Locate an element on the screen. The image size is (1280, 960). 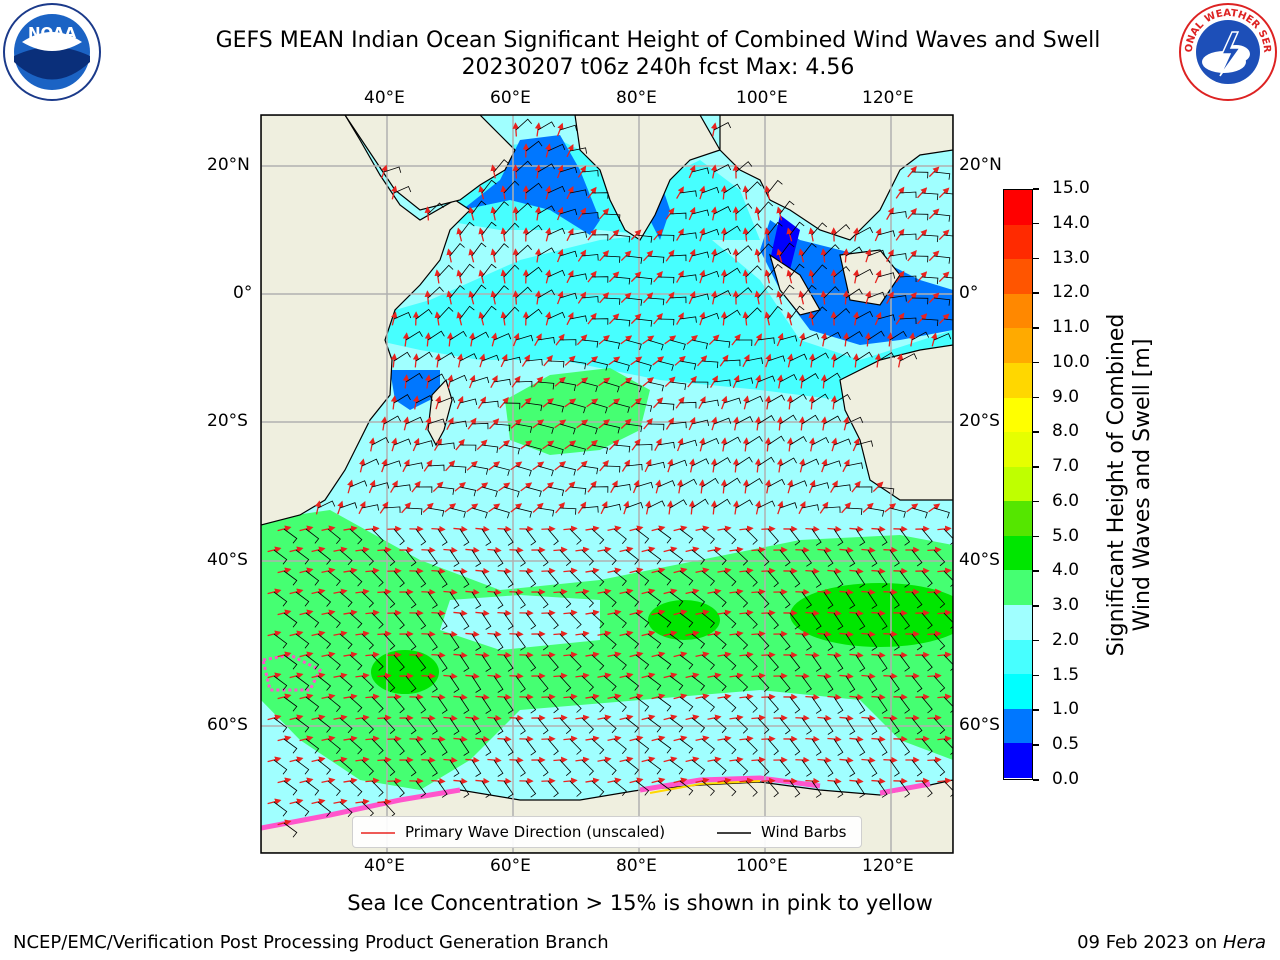
colorbar-tick-label: 0.5 is located at coordinates (1066, 744).